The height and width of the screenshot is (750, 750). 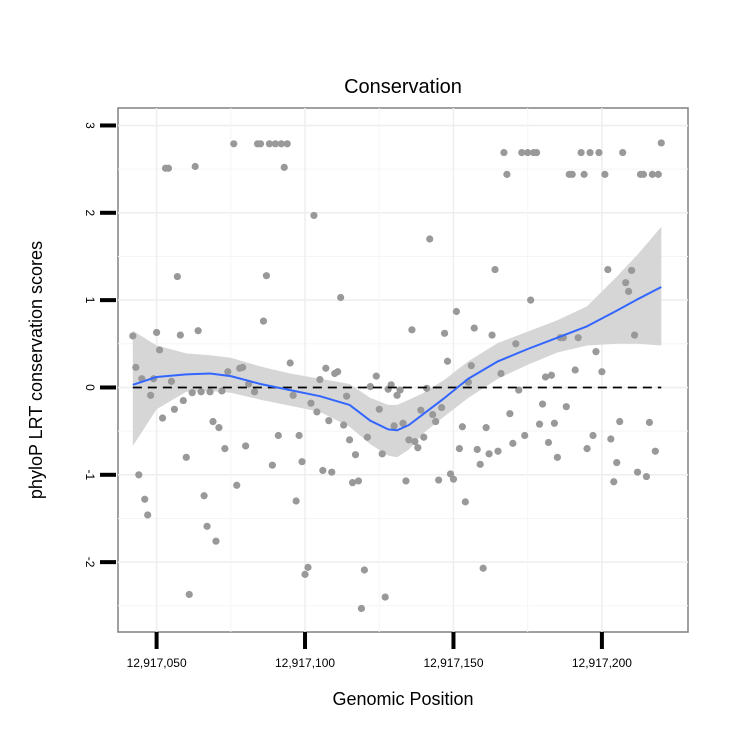 I want to click on y-tick-label: -1, so click(x=90, y=474).